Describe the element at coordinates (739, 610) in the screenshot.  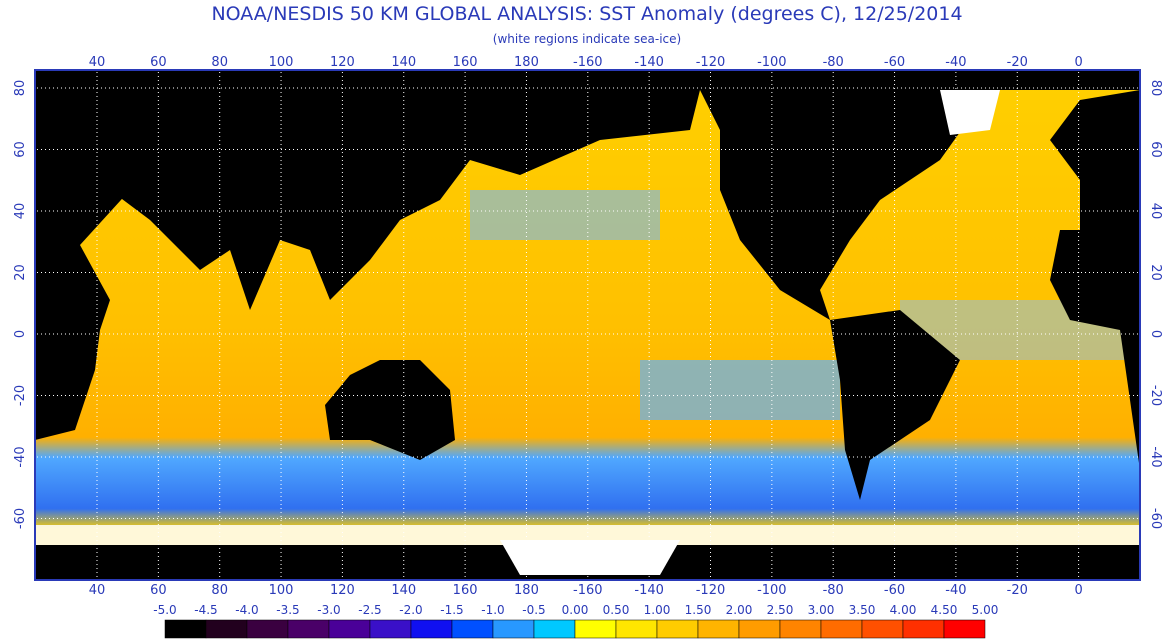
I see `colorbar-label: 2.00` at that location.